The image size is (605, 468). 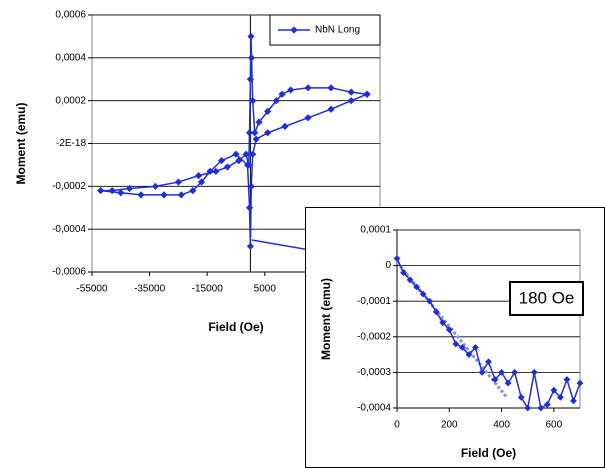 I want to click on annotation-box, so click(x=546, y=298).